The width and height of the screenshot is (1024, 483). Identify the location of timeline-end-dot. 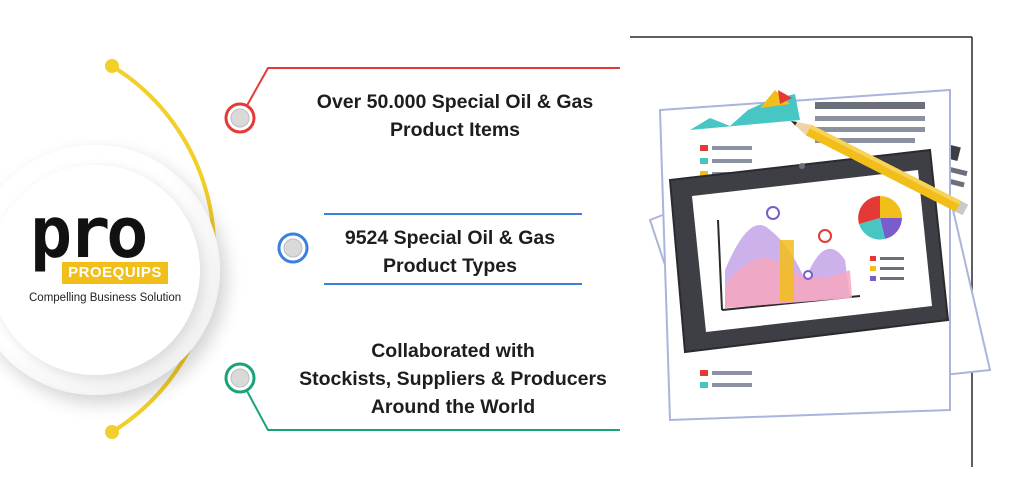
(112, 432).